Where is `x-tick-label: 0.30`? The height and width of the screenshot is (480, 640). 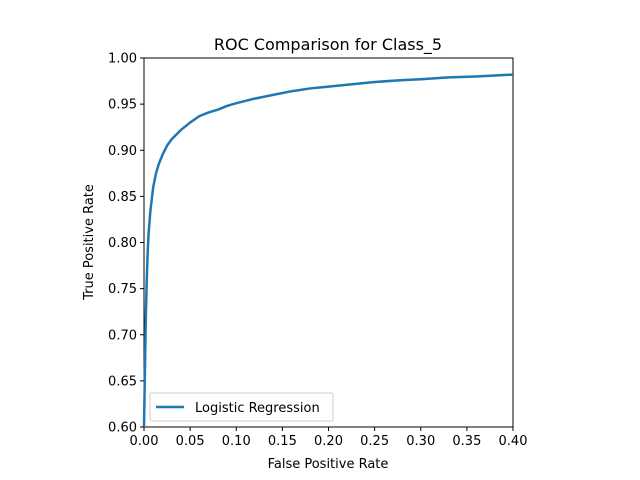 x-tick-label: 0.30 is located at coordinates (420, 441).